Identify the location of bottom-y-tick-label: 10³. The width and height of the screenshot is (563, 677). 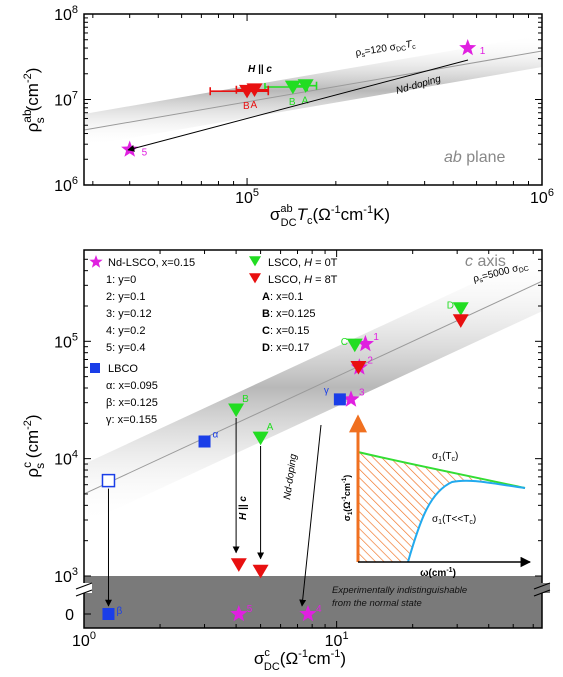
(66, 576).